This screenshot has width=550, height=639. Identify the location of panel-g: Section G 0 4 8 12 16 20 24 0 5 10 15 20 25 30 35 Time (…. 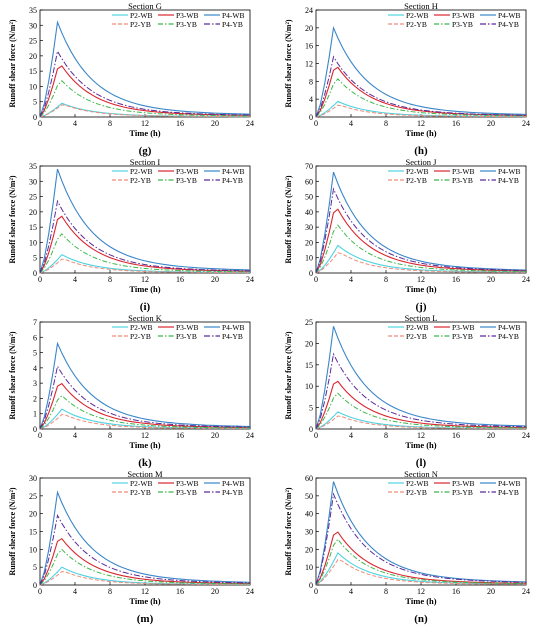
(131, 79).